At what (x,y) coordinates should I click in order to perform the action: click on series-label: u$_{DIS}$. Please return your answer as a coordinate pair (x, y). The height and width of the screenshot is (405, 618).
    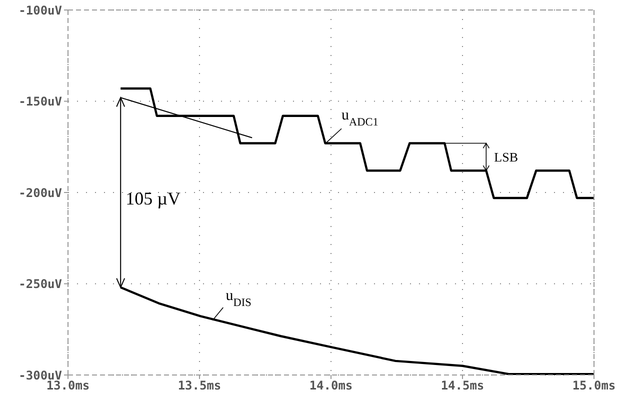
    Looking at the image, I should click on (239, 299).